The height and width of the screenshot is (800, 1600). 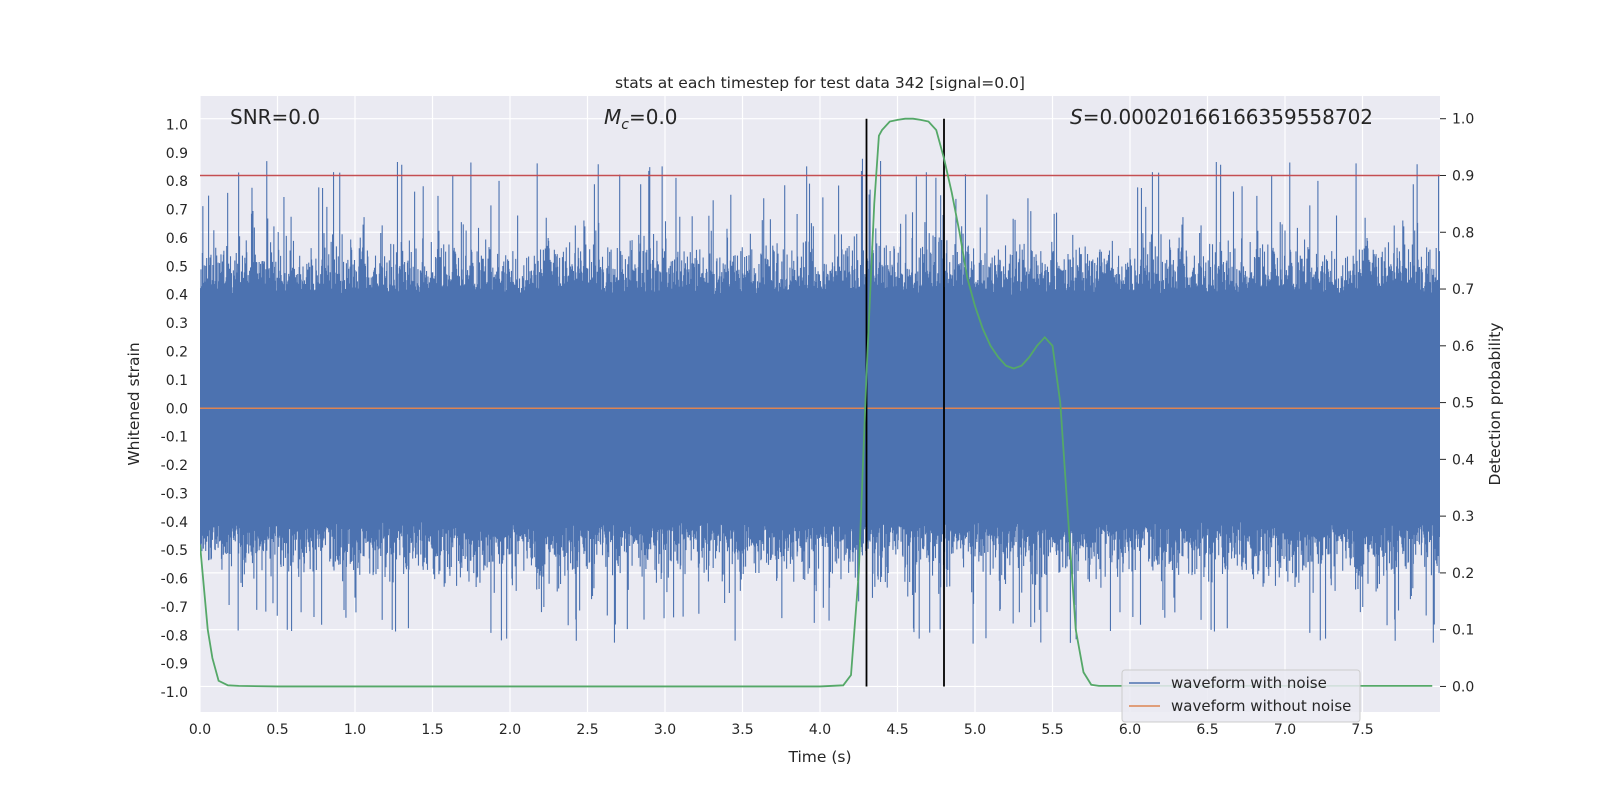 I want to click on legend-box, so click(x=1241, y=696).